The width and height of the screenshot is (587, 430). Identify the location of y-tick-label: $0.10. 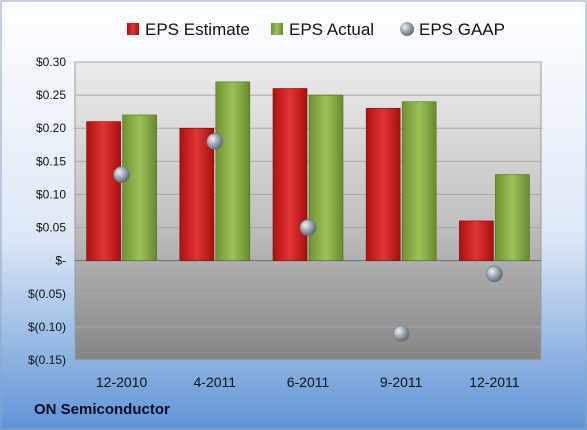
(51, 194).